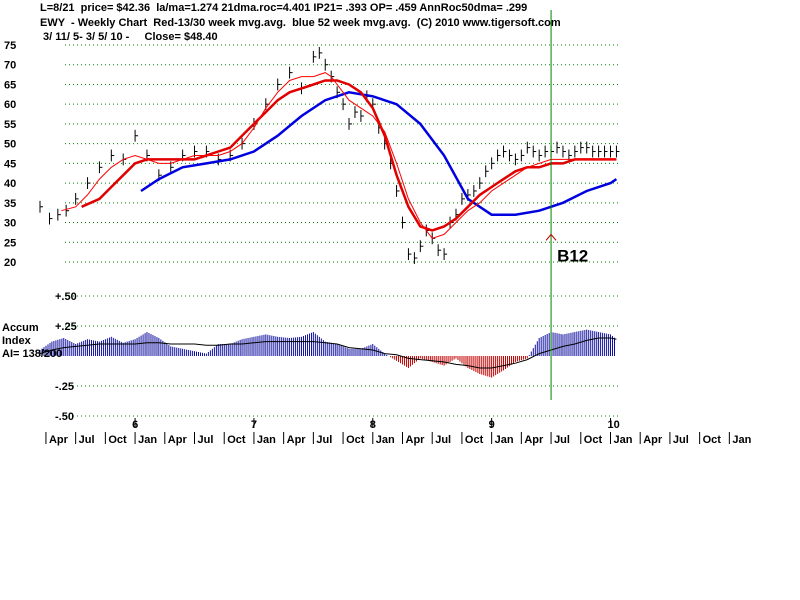 The width and height of the screenshot is (800, 600). What do you see at coordinates (20, 328) in the screenshot?
I see `accum-label-line: Accum` at bounding box center [20, 328].